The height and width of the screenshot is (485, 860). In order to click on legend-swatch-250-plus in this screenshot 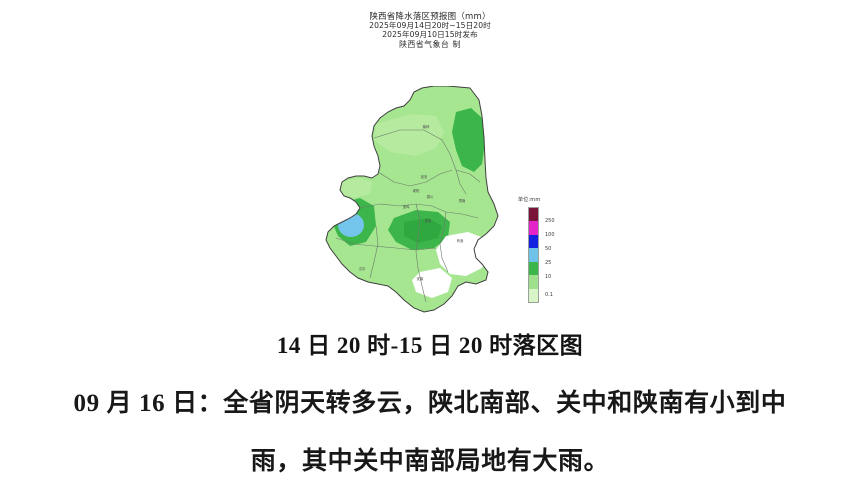, I will do `click(533, 215)`.